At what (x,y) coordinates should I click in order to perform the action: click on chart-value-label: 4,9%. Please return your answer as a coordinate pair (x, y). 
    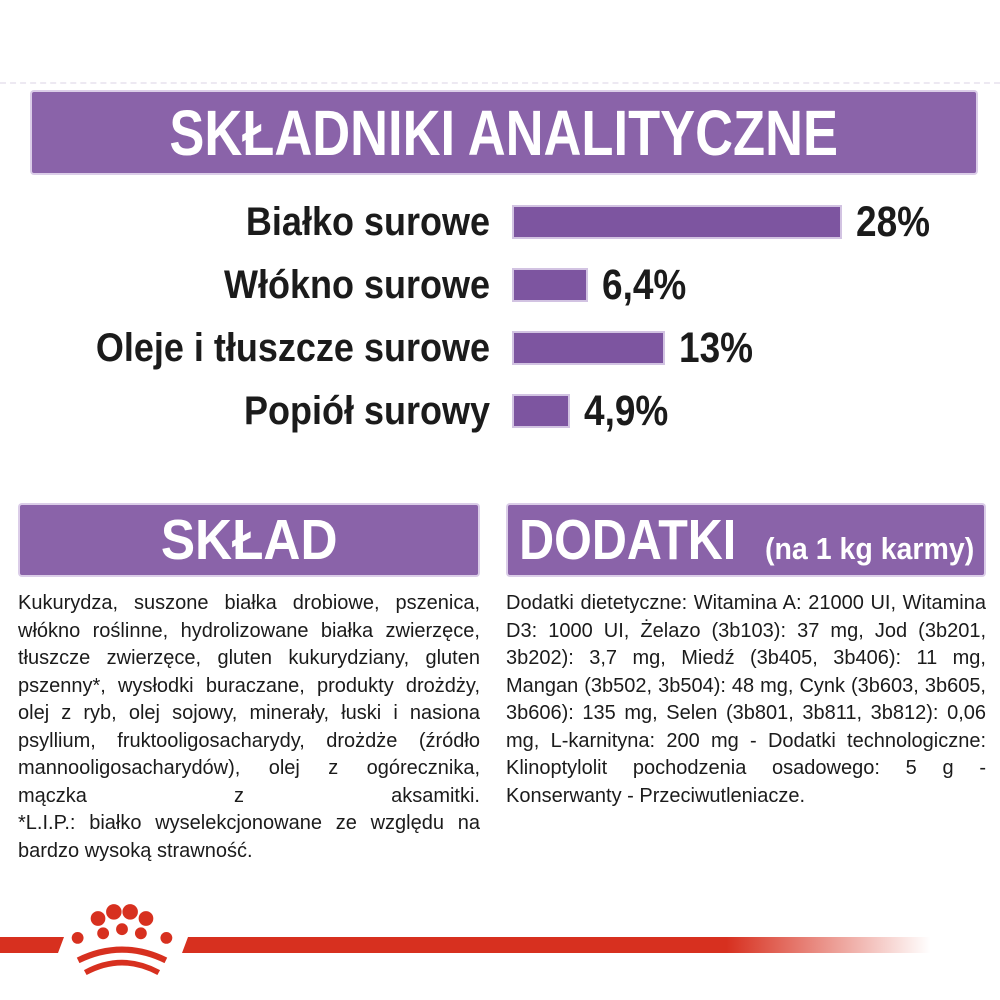
    Looking at the image, I should click on (626, 410).